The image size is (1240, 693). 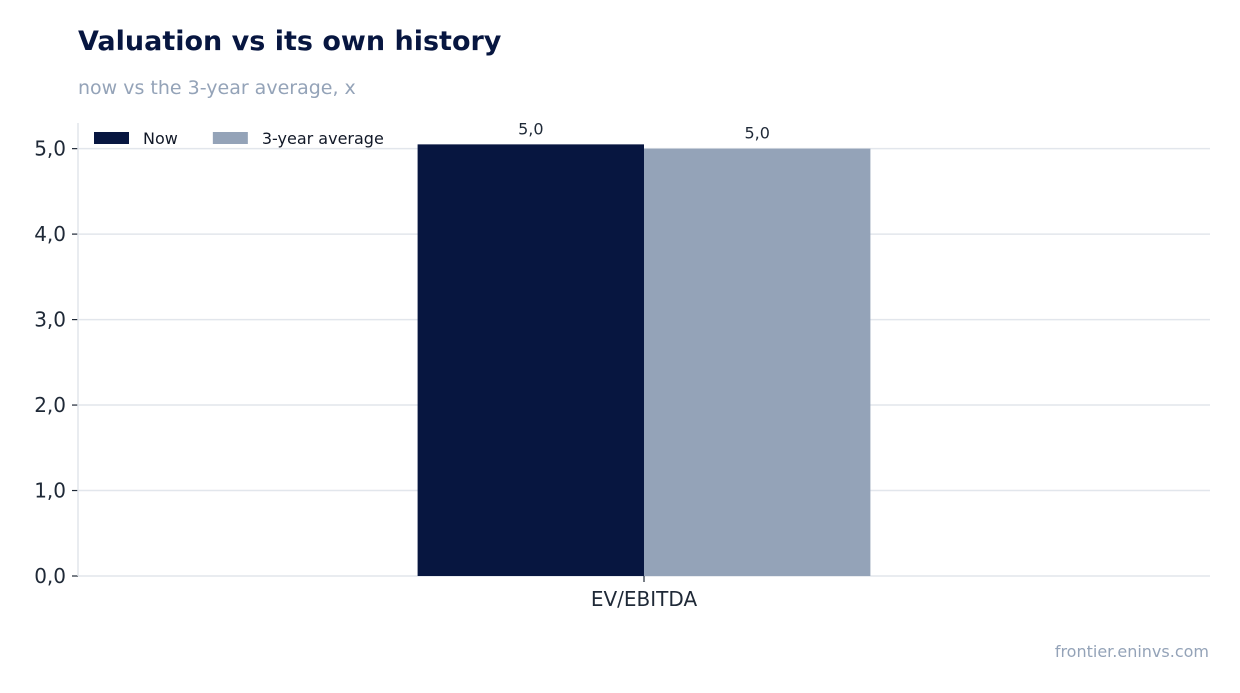 I want to click on source-watermark: frontier.eninvs.com, so click(x=1131, y=651).